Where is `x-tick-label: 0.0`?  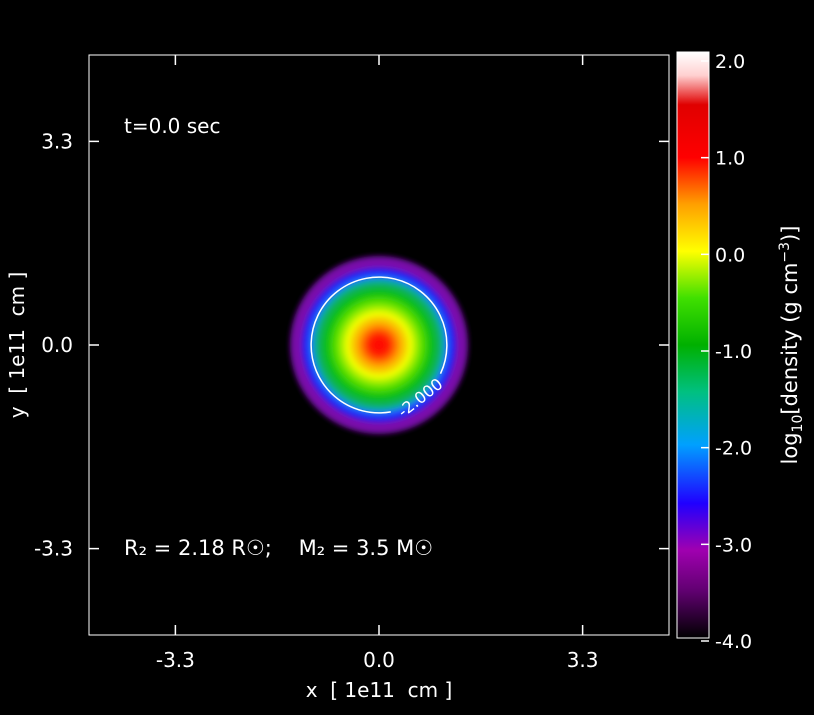 x-tick-label: 0.0 is located at coordinates (379, 660).